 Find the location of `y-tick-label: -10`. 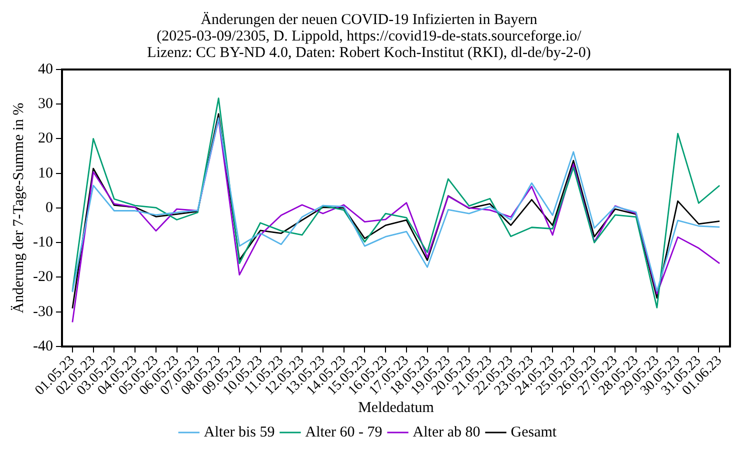

y-tick-label: -10 is located at coordinates (42, 242).